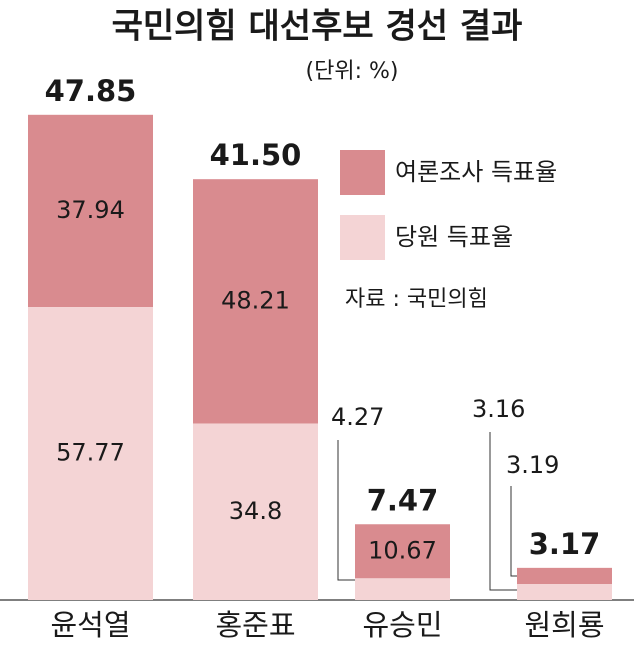  What do you see at coordinates (403, 500) in the screenshot?
I see `total-label: 7.47` at bounding box center [403, 500].